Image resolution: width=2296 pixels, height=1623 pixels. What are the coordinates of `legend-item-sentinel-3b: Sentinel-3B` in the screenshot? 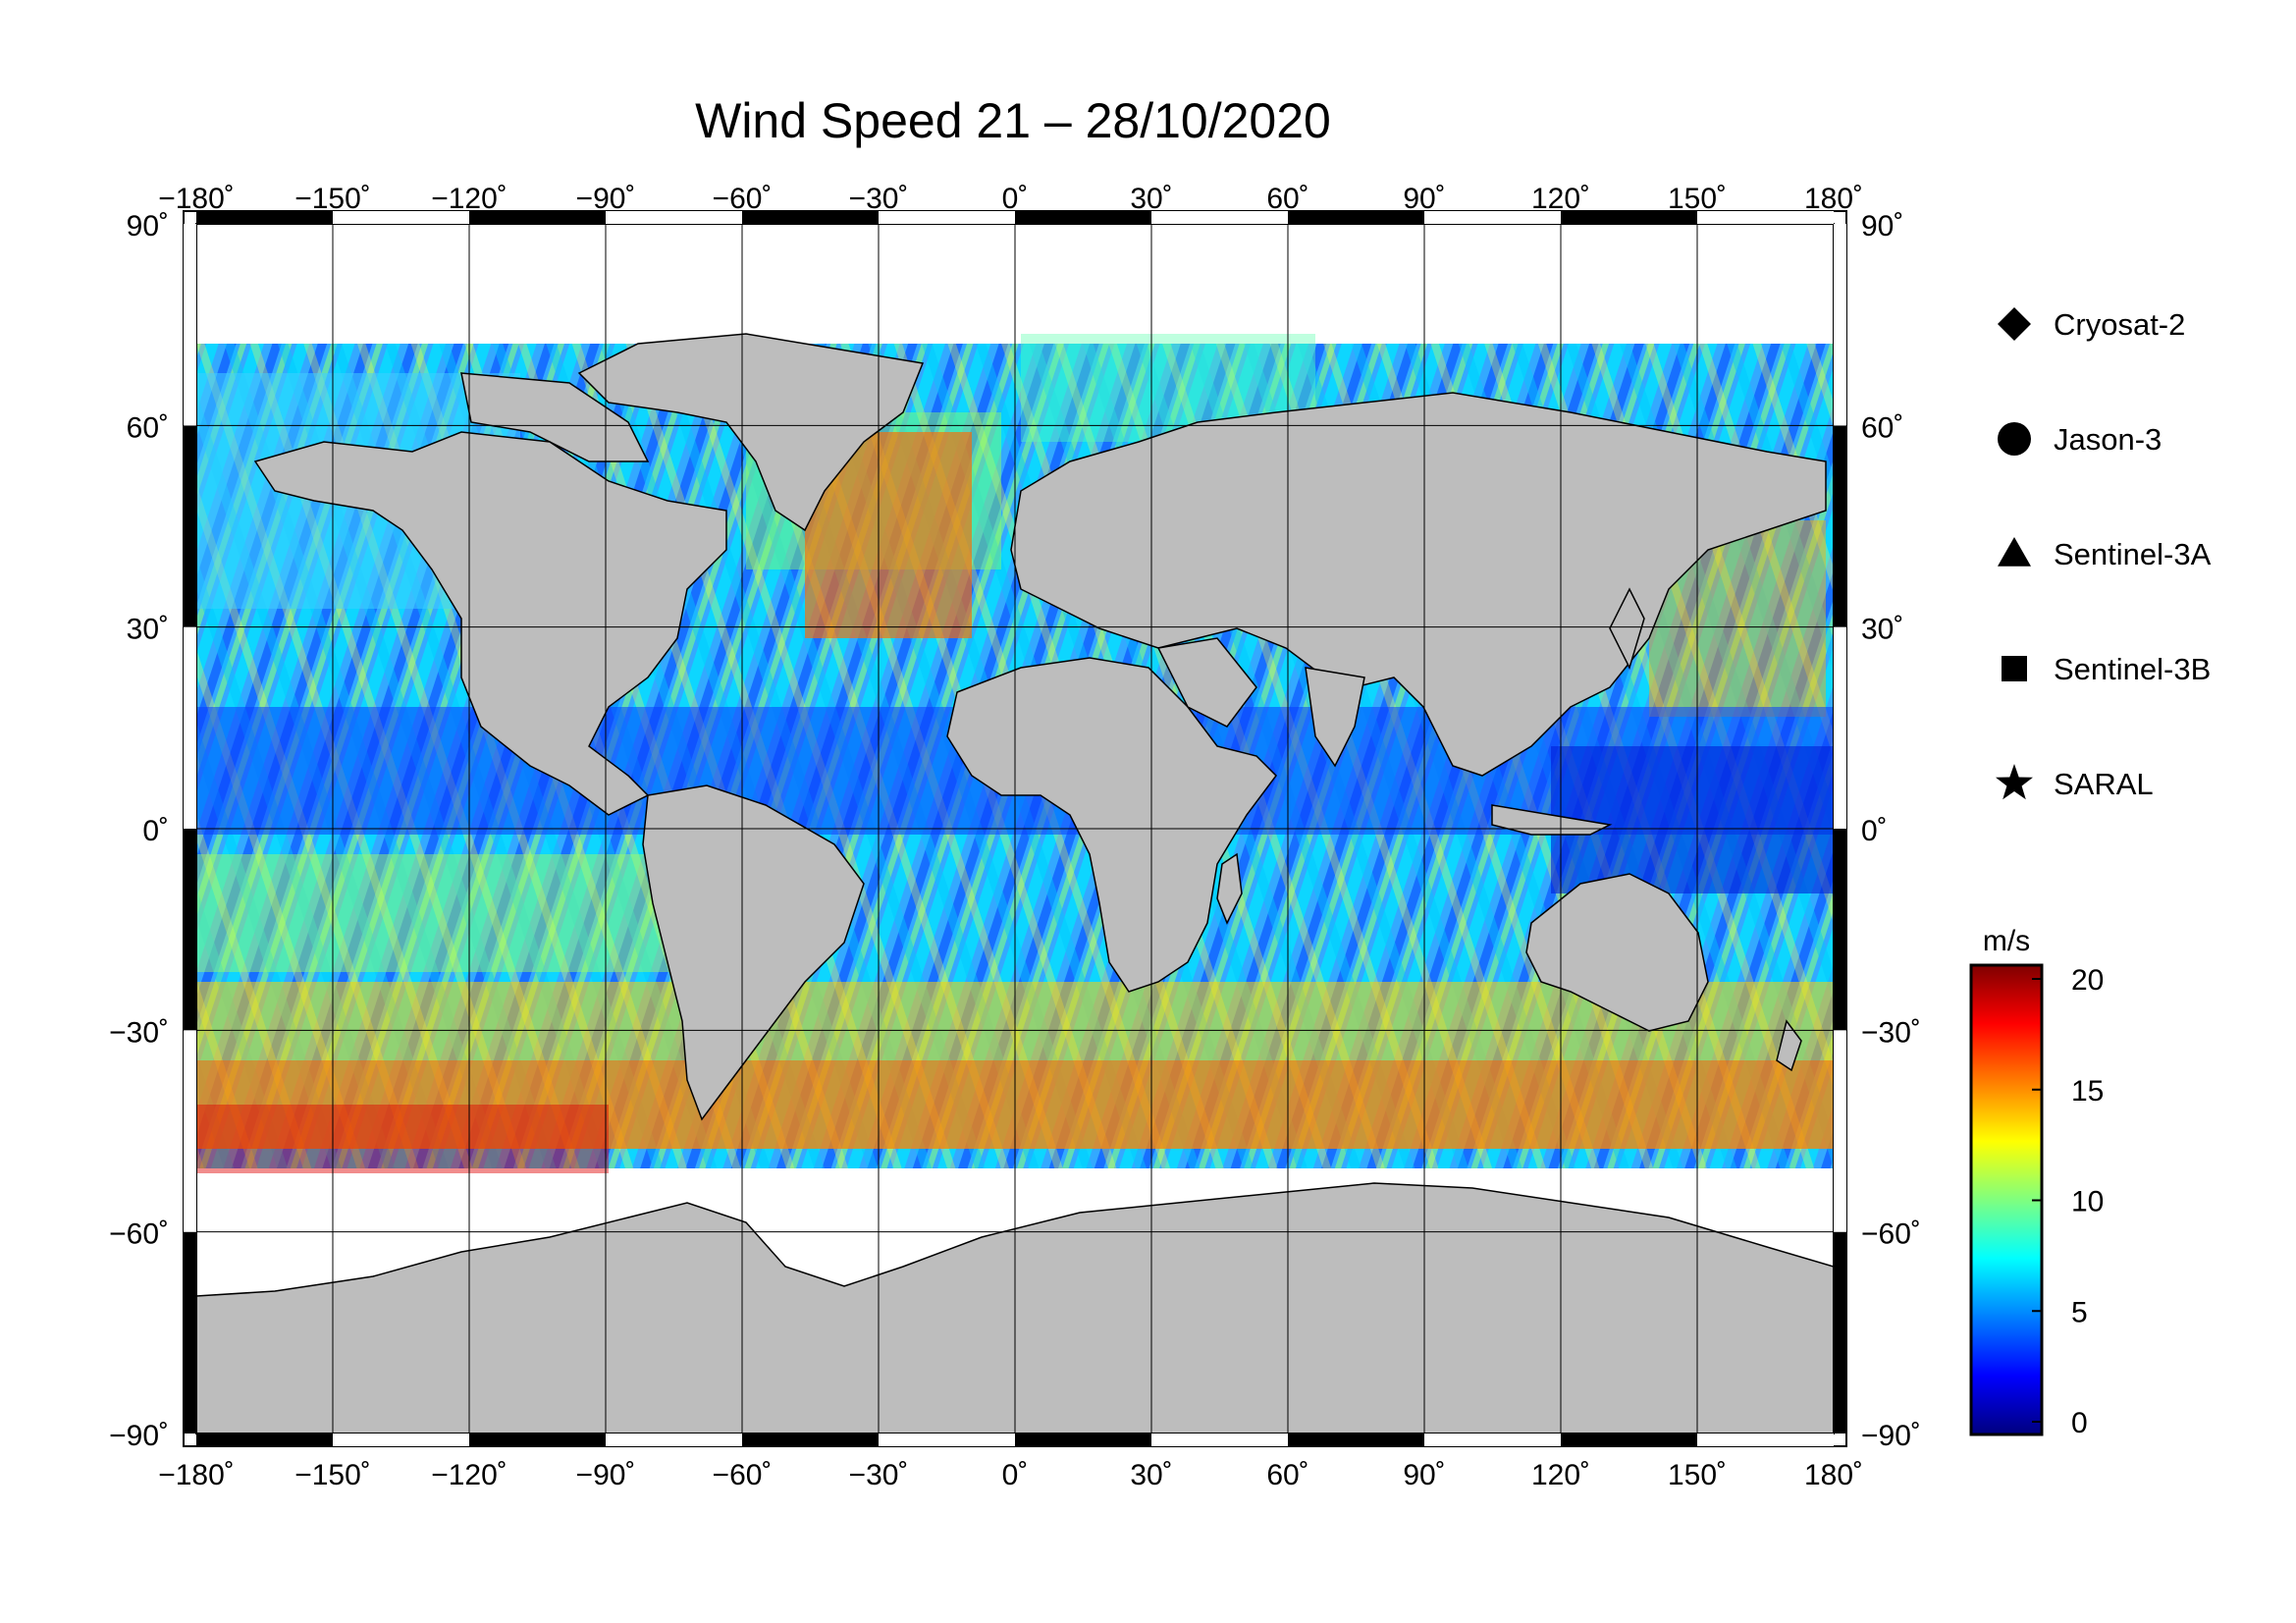 It's located at (2106, 669).